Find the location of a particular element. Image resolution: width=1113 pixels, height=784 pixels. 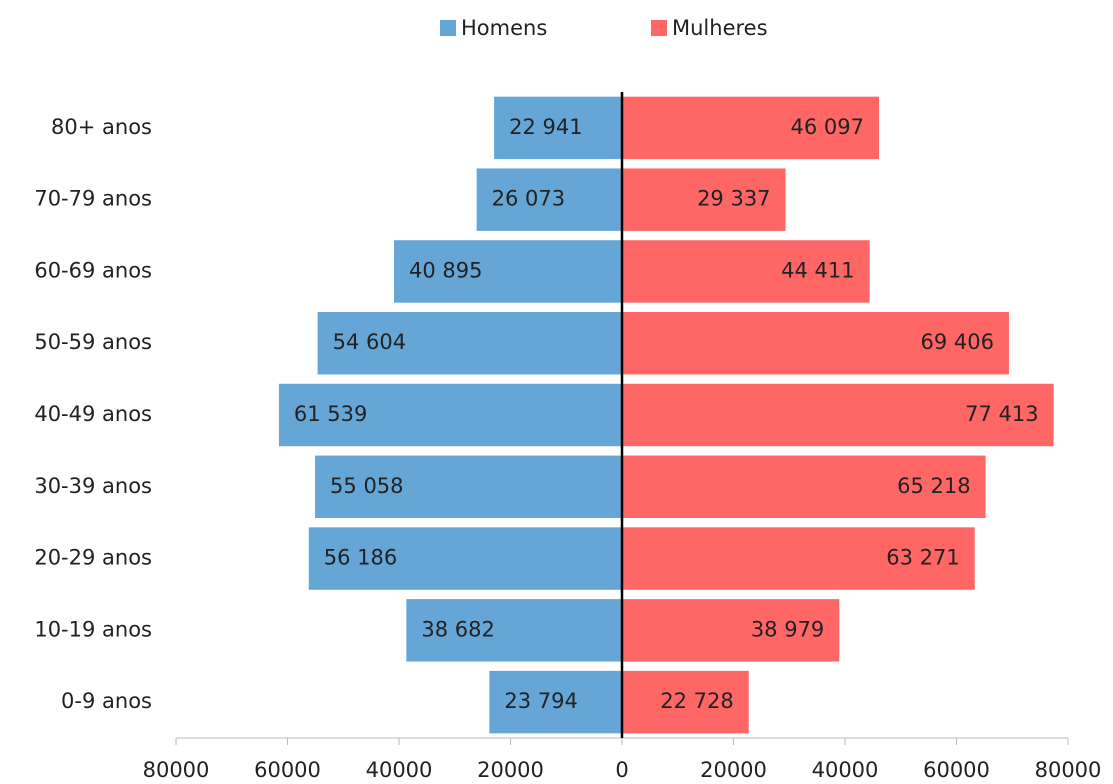

y-tick-label: 80+ anos is located at coordinates (101, 127).